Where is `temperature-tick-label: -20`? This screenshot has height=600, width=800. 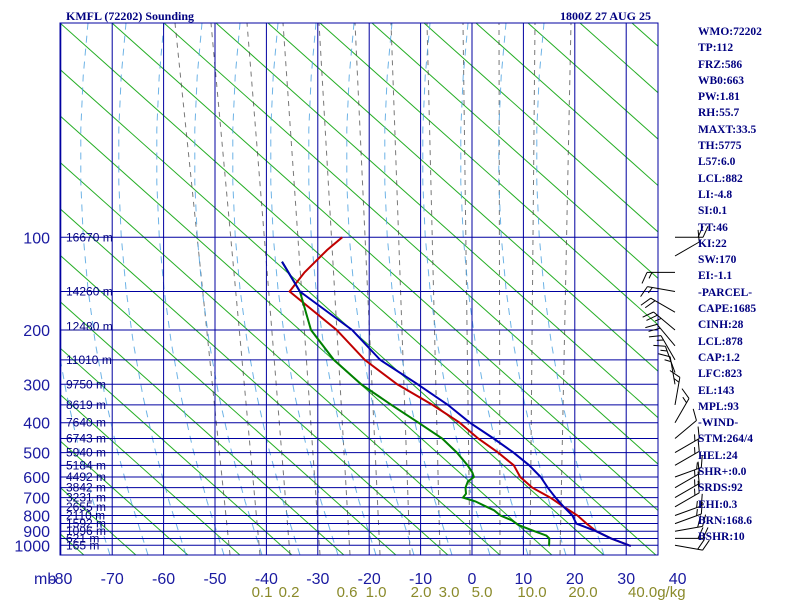 temperature-tick-label: -20 is located at coordinates (369, 579).